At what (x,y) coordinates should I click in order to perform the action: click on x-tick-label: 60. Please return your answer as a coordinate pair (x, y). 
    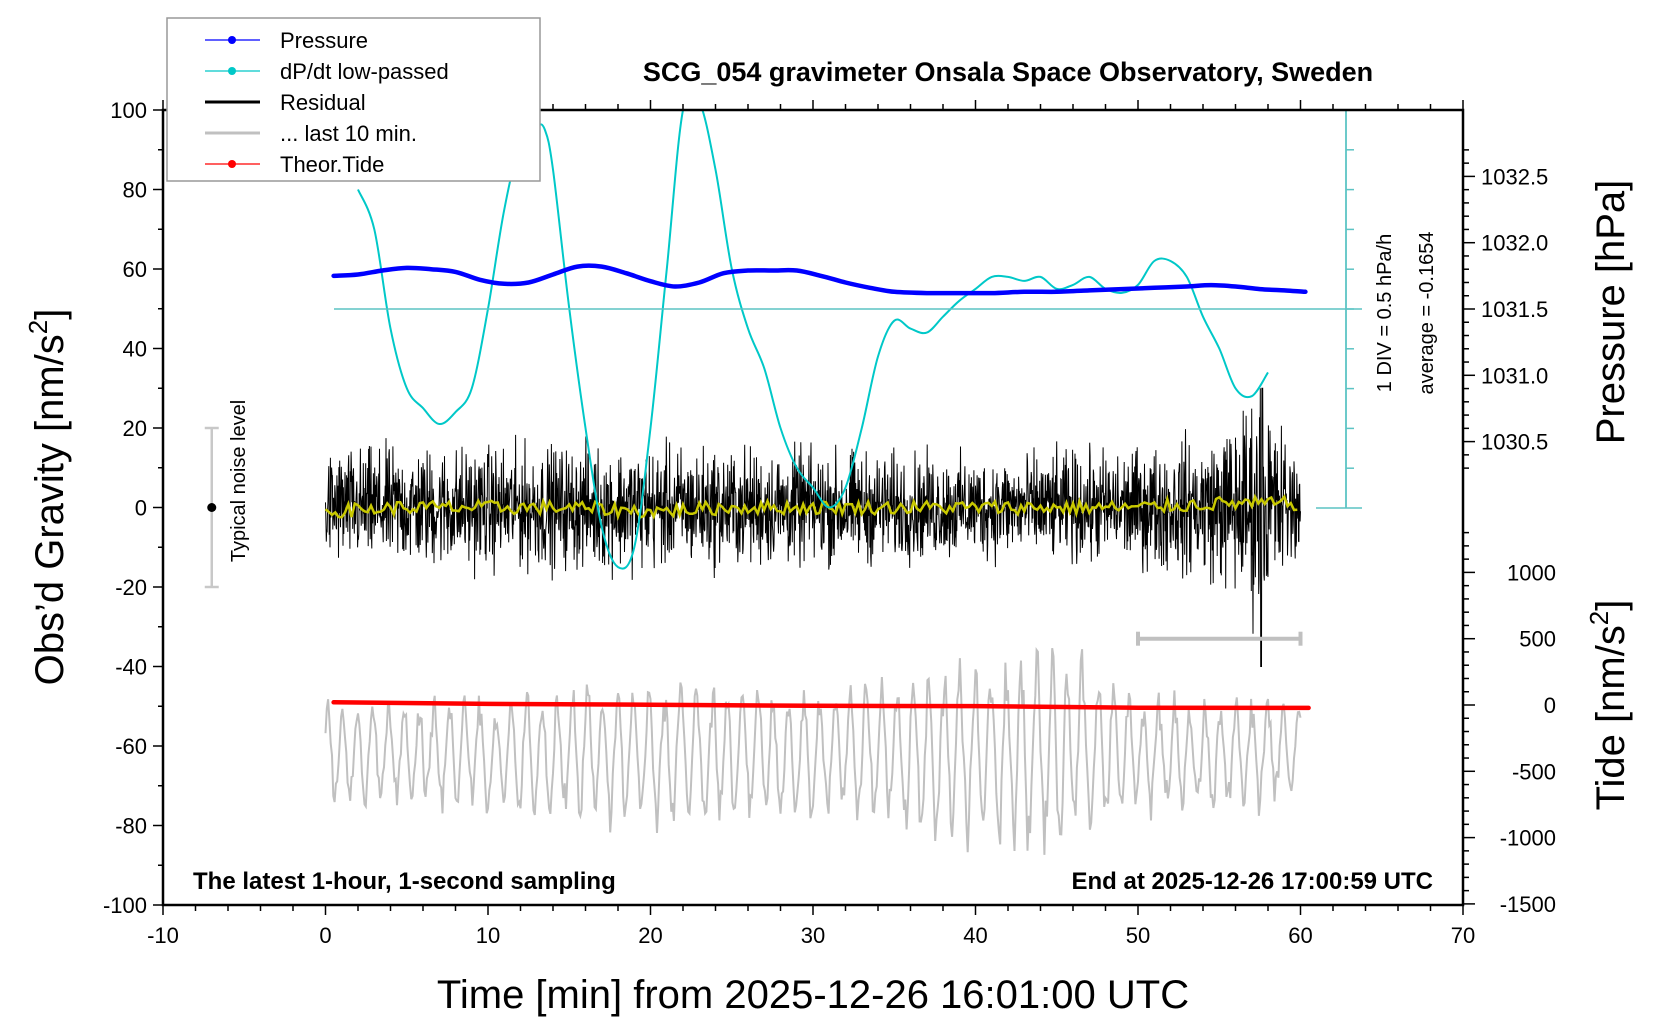
    Looking at the image, I should click on (1300, 935).